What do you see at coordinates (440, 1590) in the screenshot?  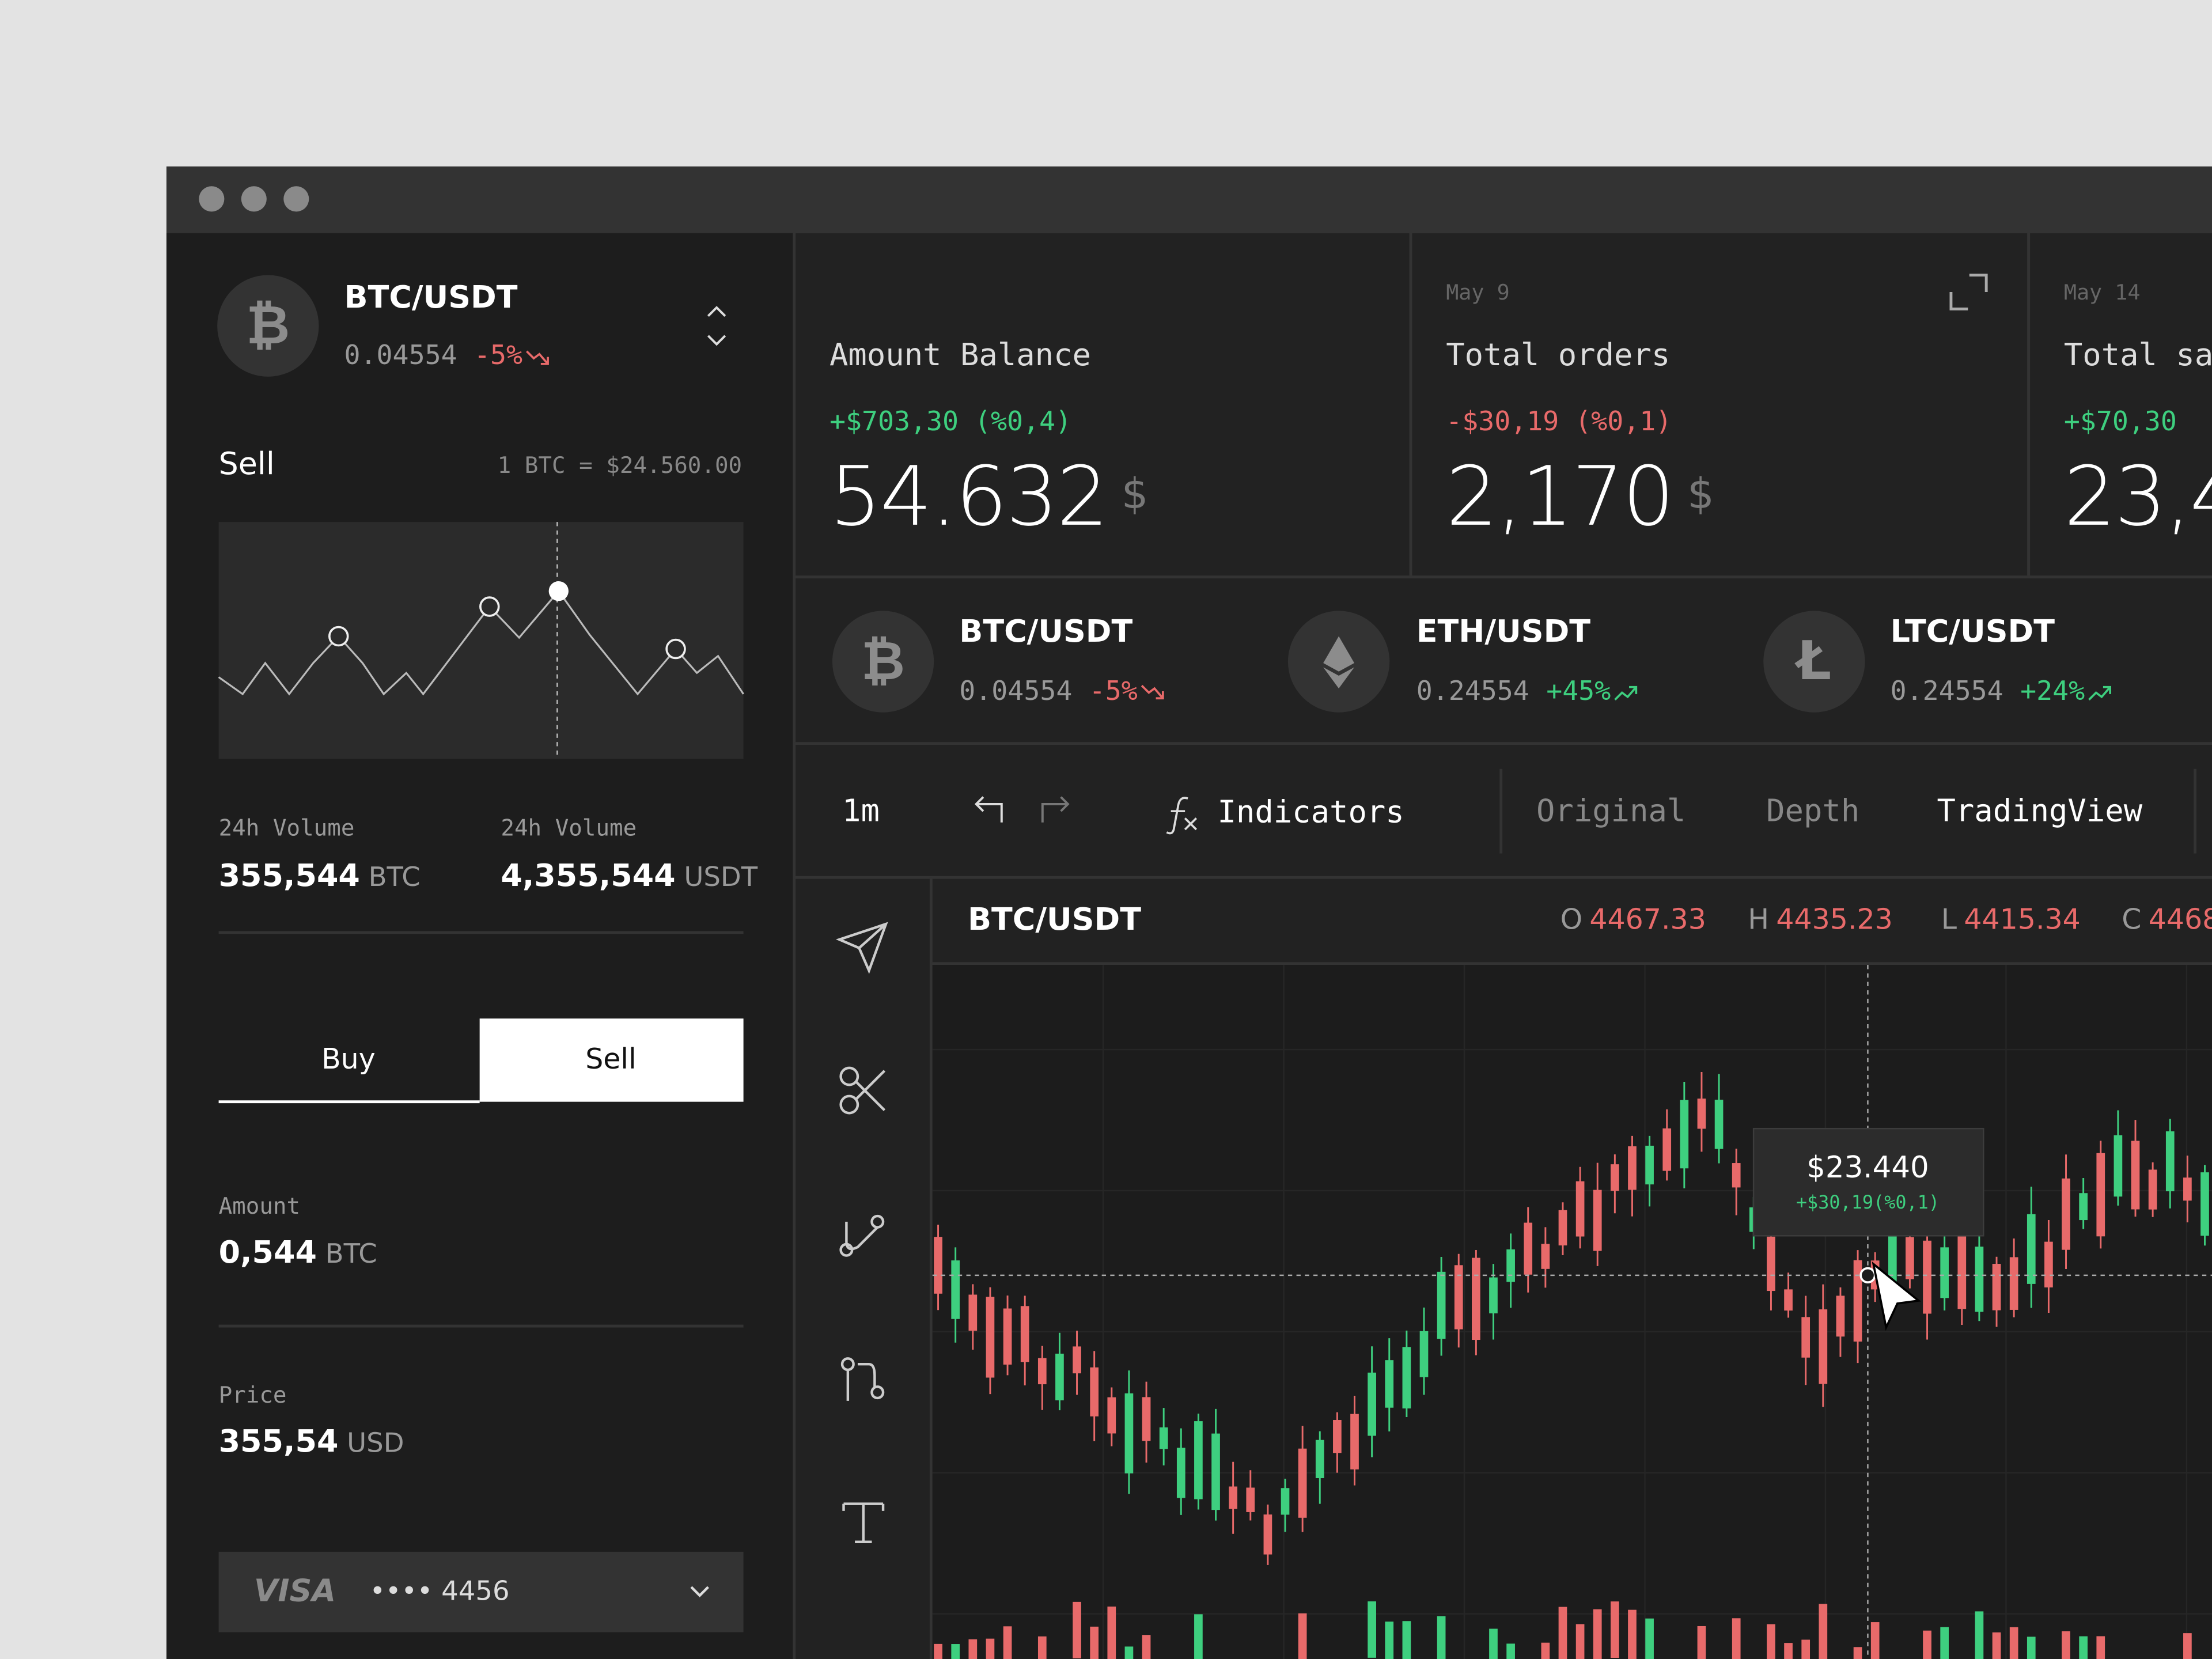 I see `card-number: •••• 4456` at bounding box center [440, 1590].